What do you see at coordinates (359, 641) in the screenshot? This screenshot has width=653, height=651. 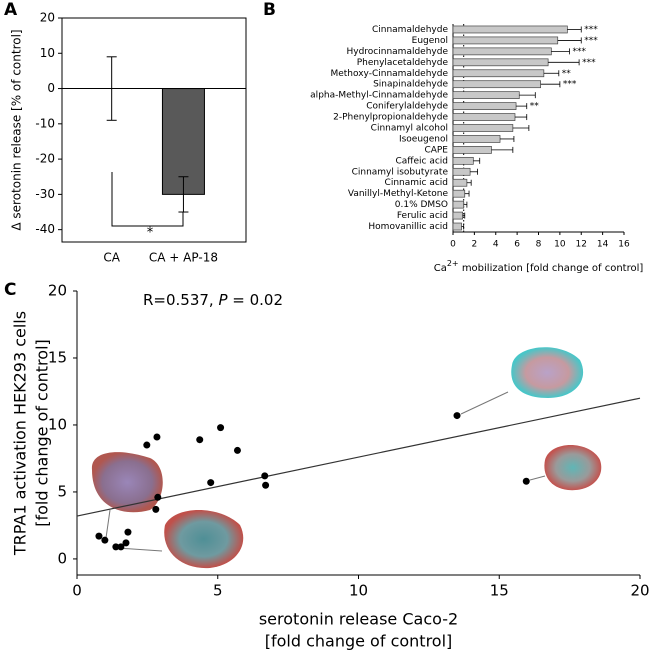 I see `x-axis-label: [fold change of control]` at bounding box center [359, 641].